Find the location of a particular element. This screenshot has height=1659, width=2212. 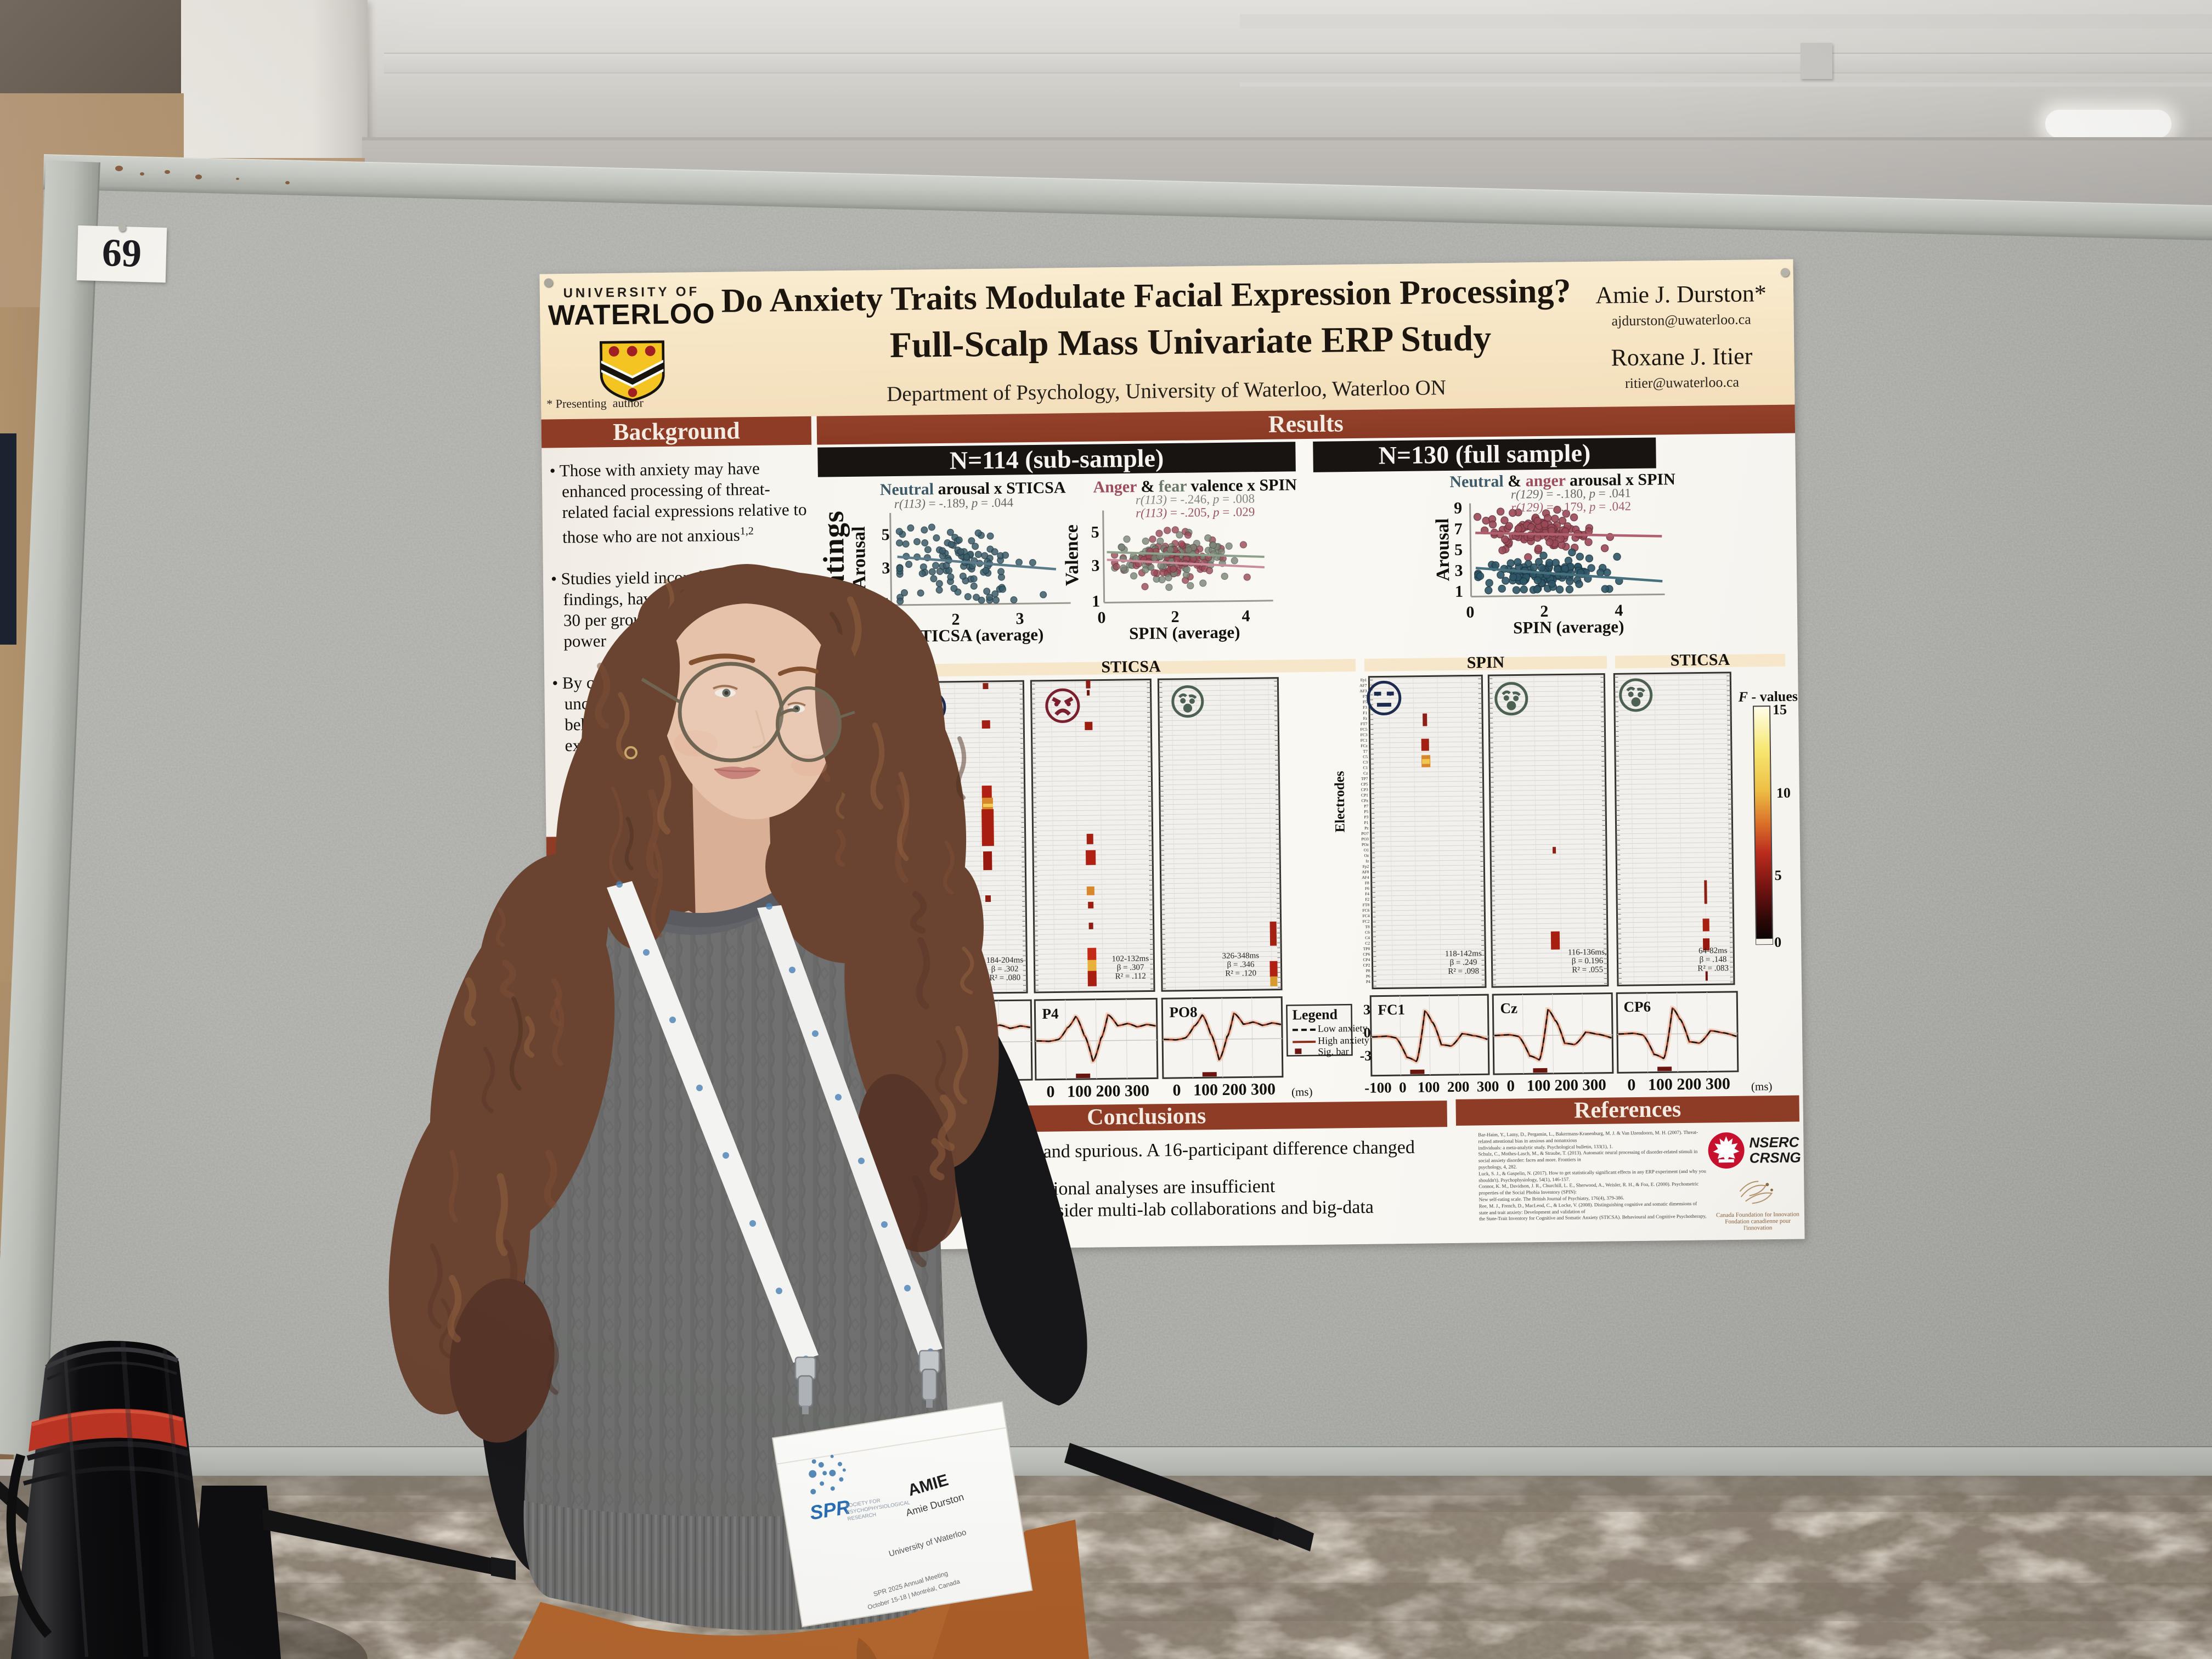

svg-text: C6 is located at coordinates (1367, 933).